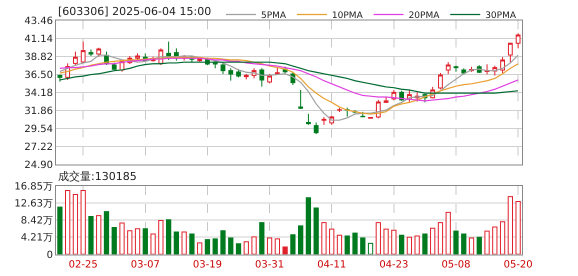 This screenshot has width=578, height=276. What do you see at coordinates (38, 147) in the screenshot?
I see `y-tick-label: 27.22` at bounding box center [38, 147].